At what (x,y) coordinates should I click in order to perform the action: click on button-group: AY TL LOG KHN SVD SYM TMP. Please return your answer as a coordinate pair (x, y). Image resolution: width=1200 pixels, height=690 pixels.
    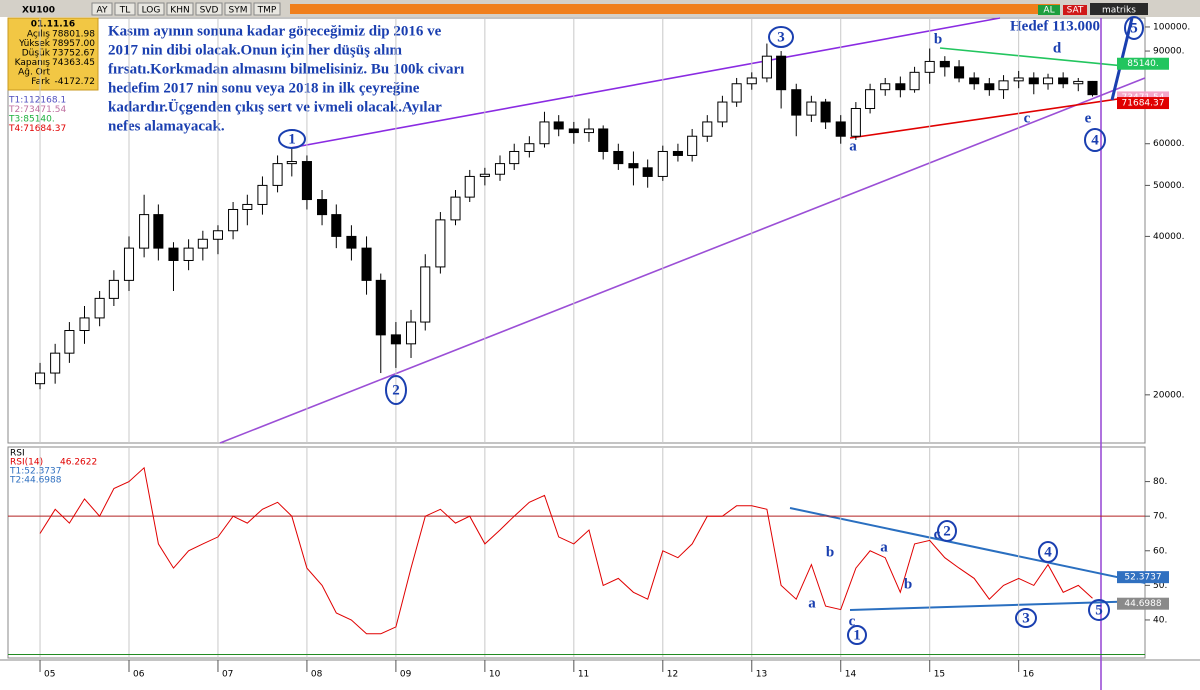
    Looking at the image, I should click on (186, 9).